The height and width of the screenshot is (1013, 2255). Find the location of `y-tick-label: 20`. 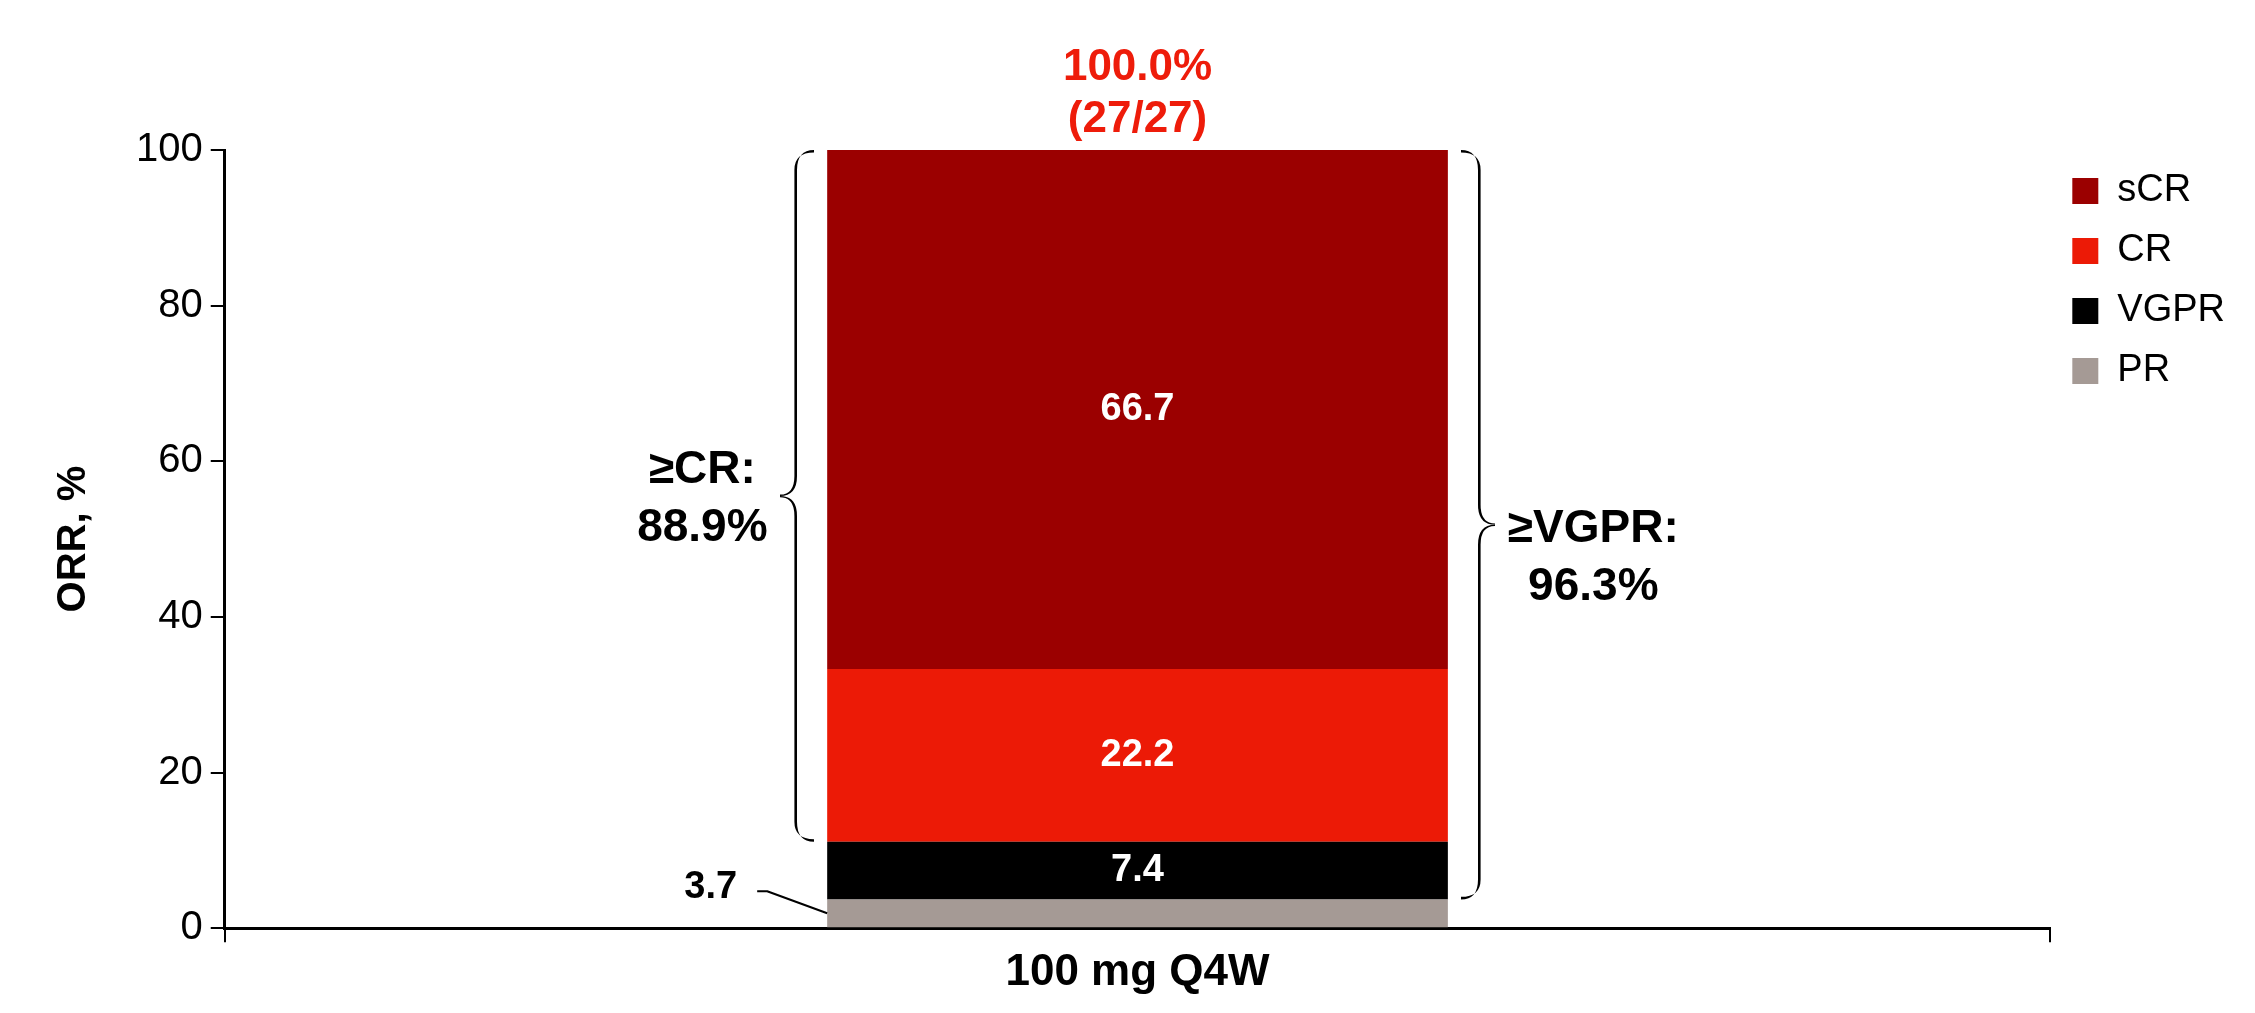

y-tick-label: 20 is located at coordinates (180, 769).